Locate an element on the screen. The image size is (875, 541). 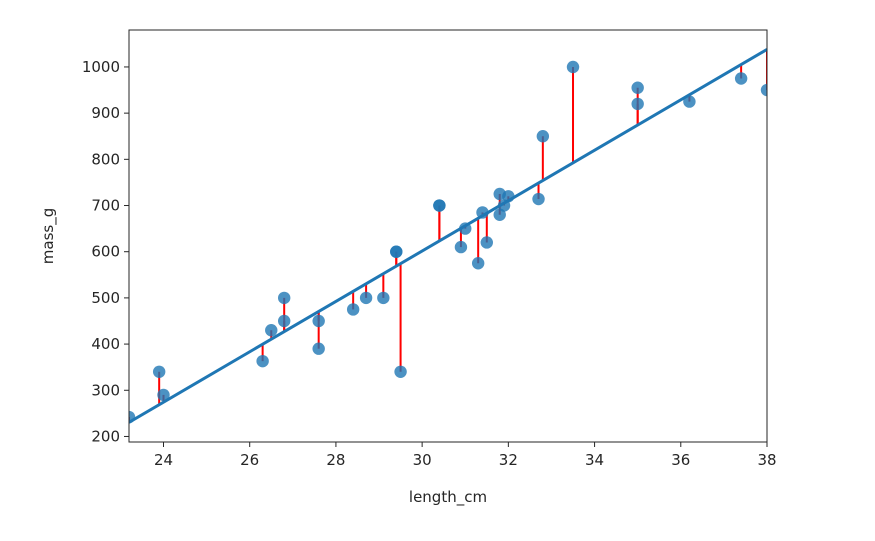
y-axis-ticks: 200 300 400 500 600 700 800 900 1000 is located at coordinates (105, 251).